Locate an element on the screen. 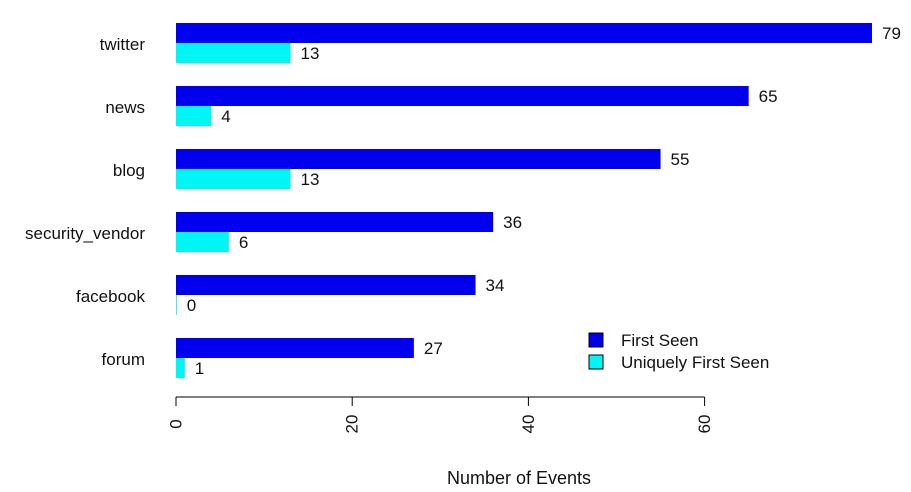 The width and height of the screenshot is (911, 492). category-label-facebook: facebook is located at coordinates (110, 296).